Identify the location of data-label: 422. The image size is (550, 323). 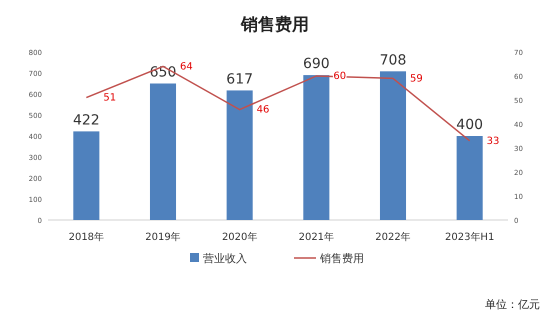
(86, 120).